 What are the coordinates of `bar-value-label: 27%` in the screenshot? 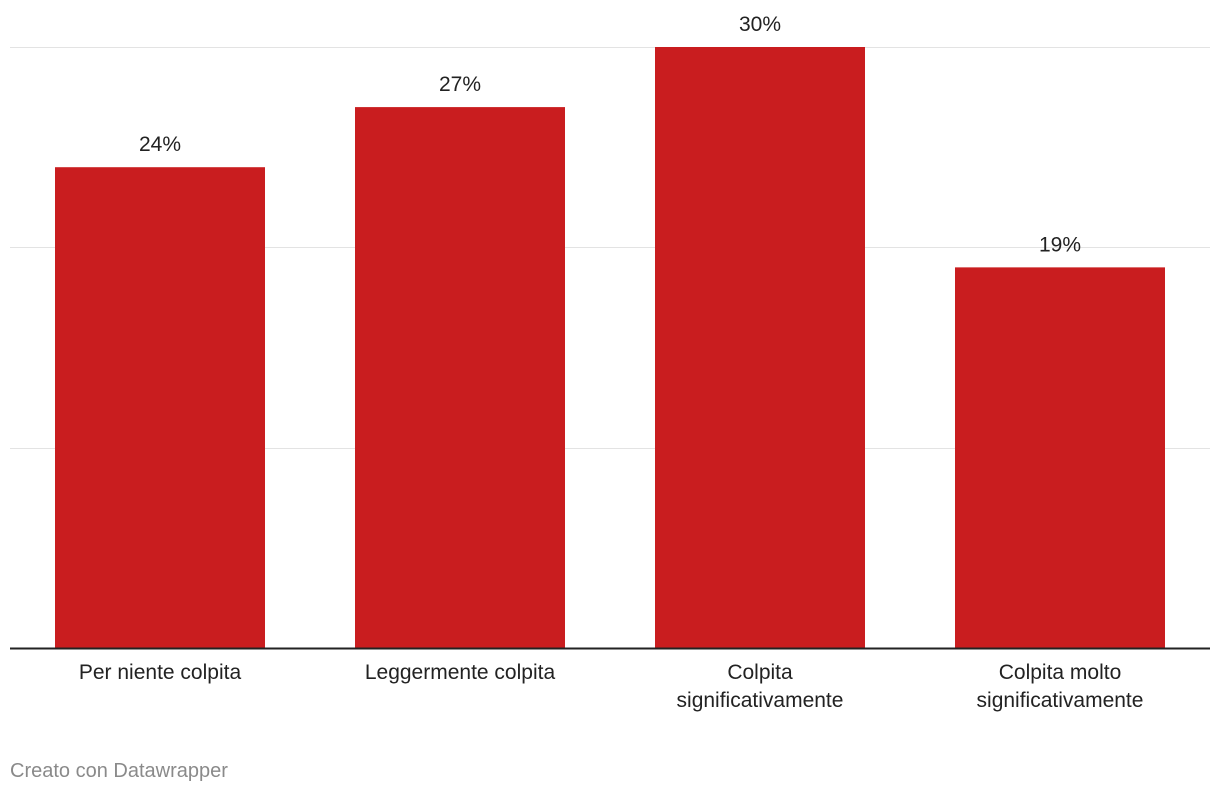 It's located at (460, 84).